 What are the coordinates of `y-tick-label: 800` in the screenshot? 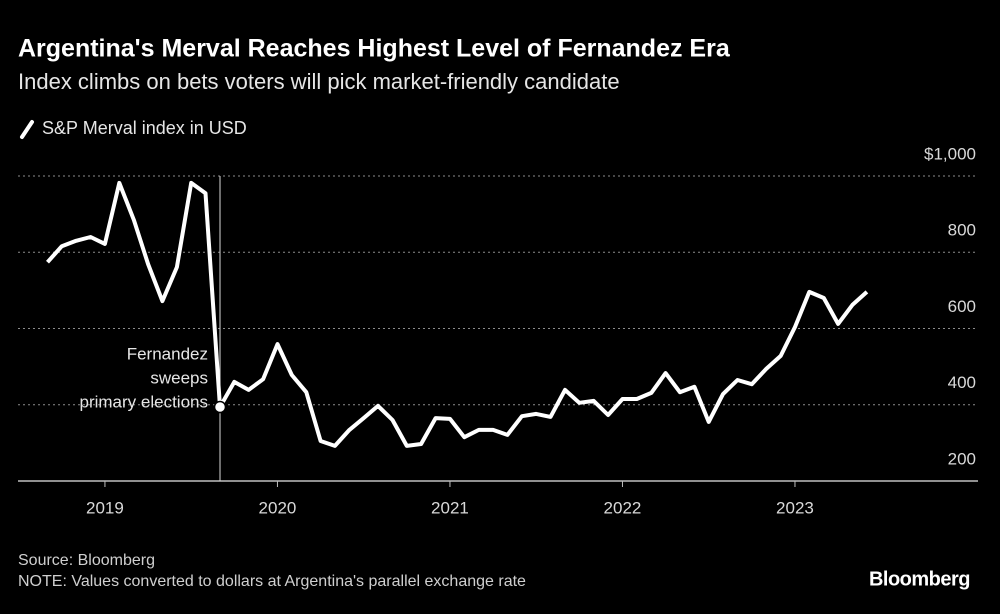 It's located at (962, 230).